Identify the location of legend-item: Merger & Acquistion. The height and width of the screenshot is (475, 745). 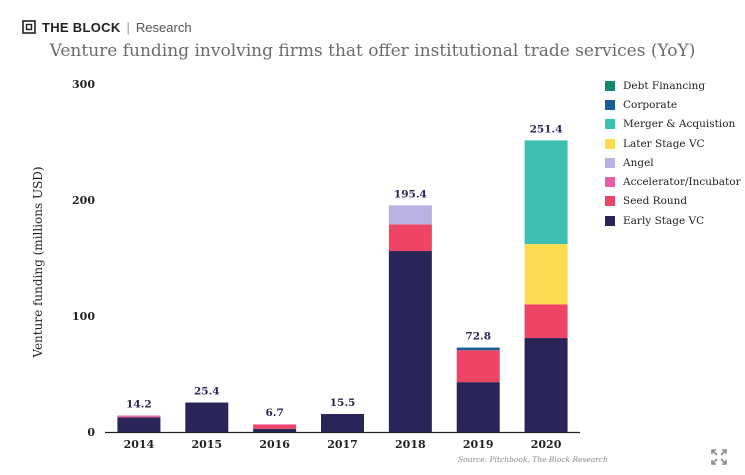
(673, 124).